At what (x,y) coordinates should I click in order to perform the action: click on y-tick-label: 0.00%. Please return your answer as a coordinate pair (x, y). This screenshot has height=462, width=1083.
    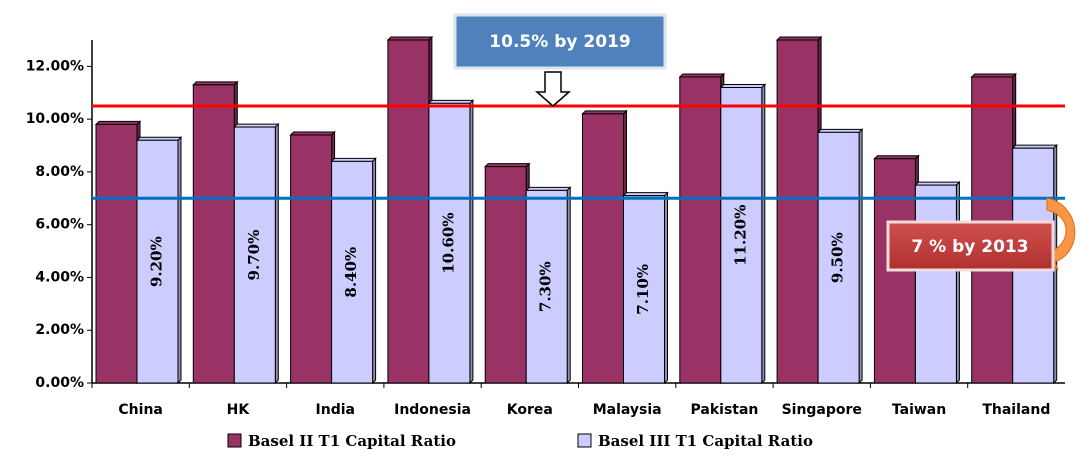
    Looking at the image, I should click on (59, 383).